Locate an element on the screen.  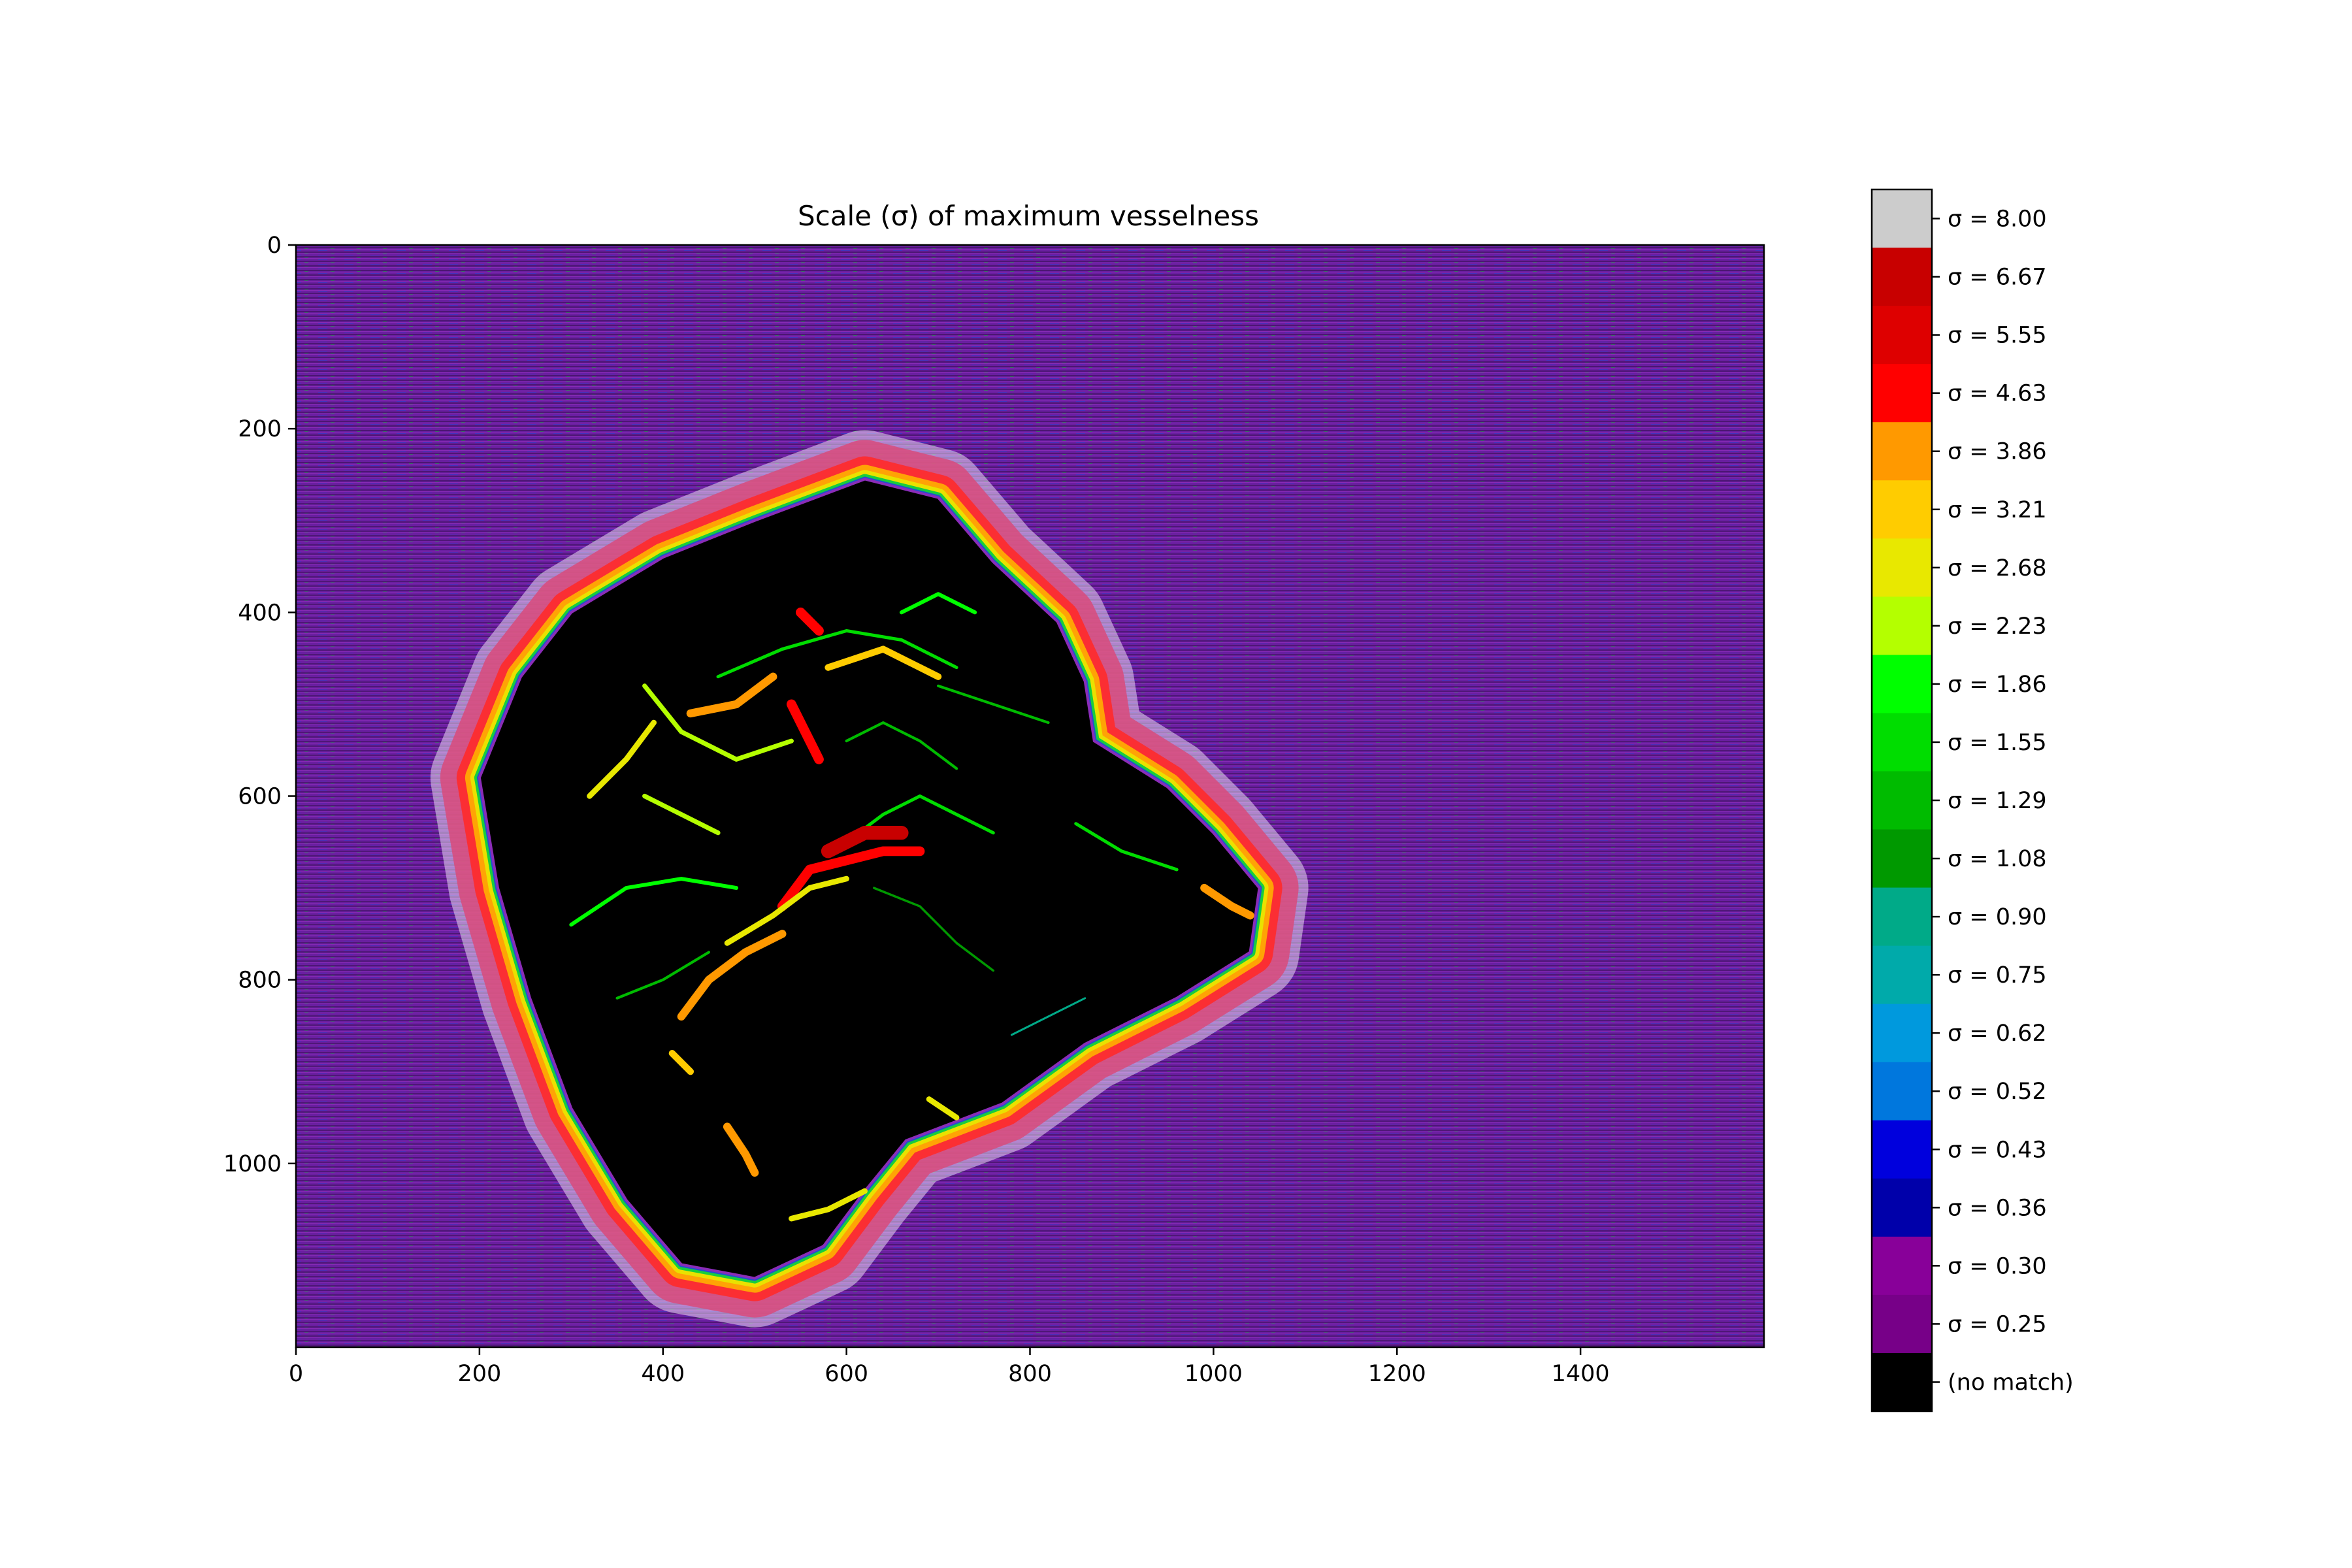
colorbar-label: σ = 1.08 is located at coordinates (1997, 859).